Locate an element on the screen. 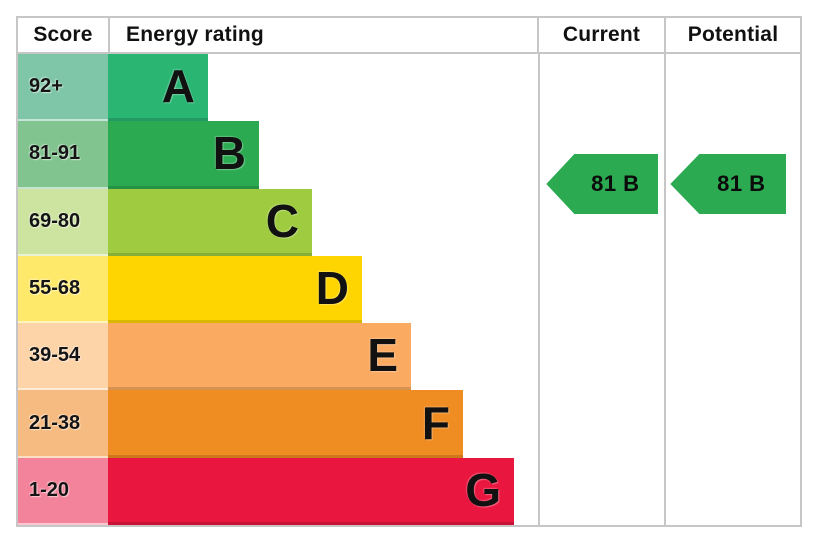 This screenshot has width=820, height=547. band-row-g: 1-20 G is located at coordinates (278, 491).